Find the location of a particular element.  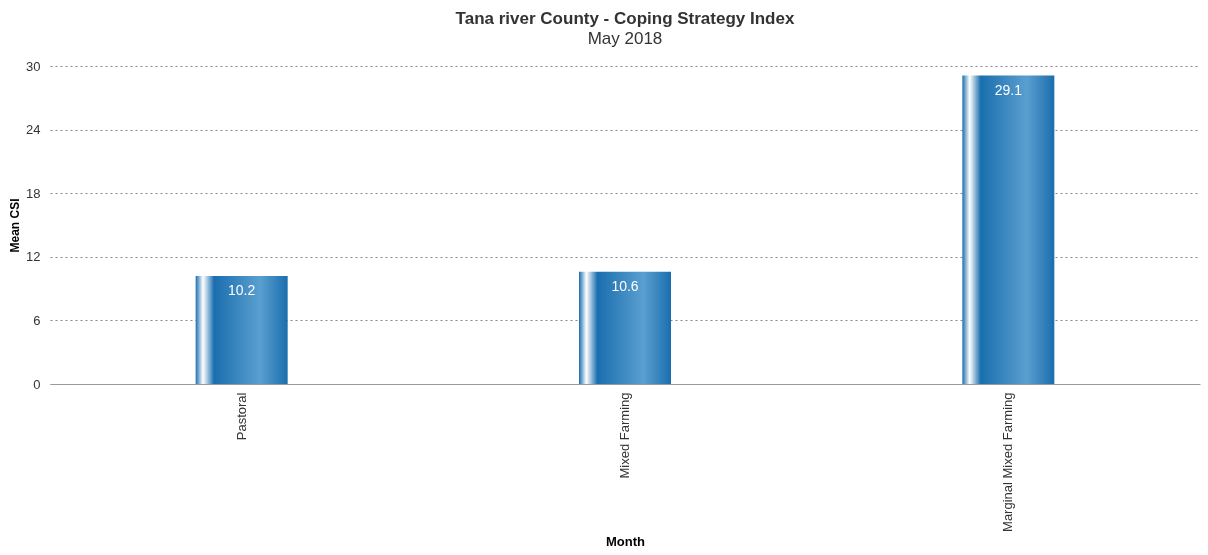

y-tick-label: 0 is located at coordinates (37, 384).